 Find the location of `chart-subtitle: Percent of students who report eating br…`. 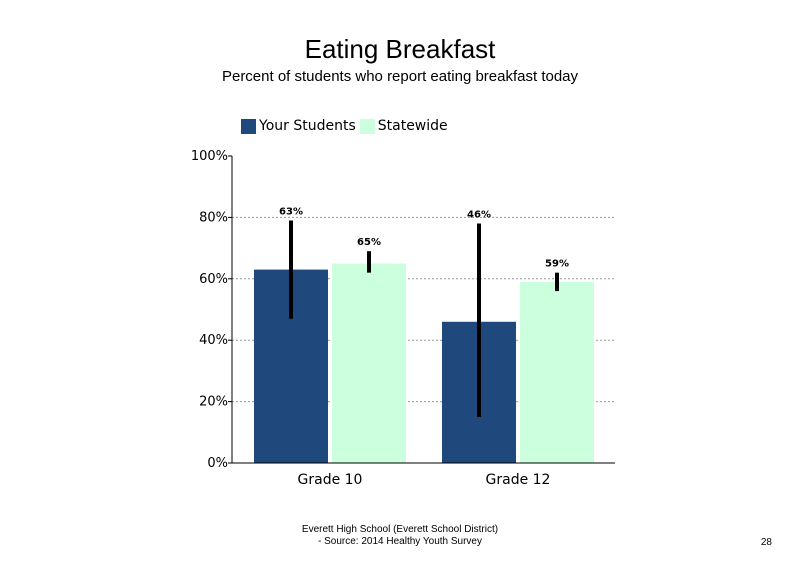

chart-subtitle: Percent of students who report eating br… is located at coordinates (400, 76).